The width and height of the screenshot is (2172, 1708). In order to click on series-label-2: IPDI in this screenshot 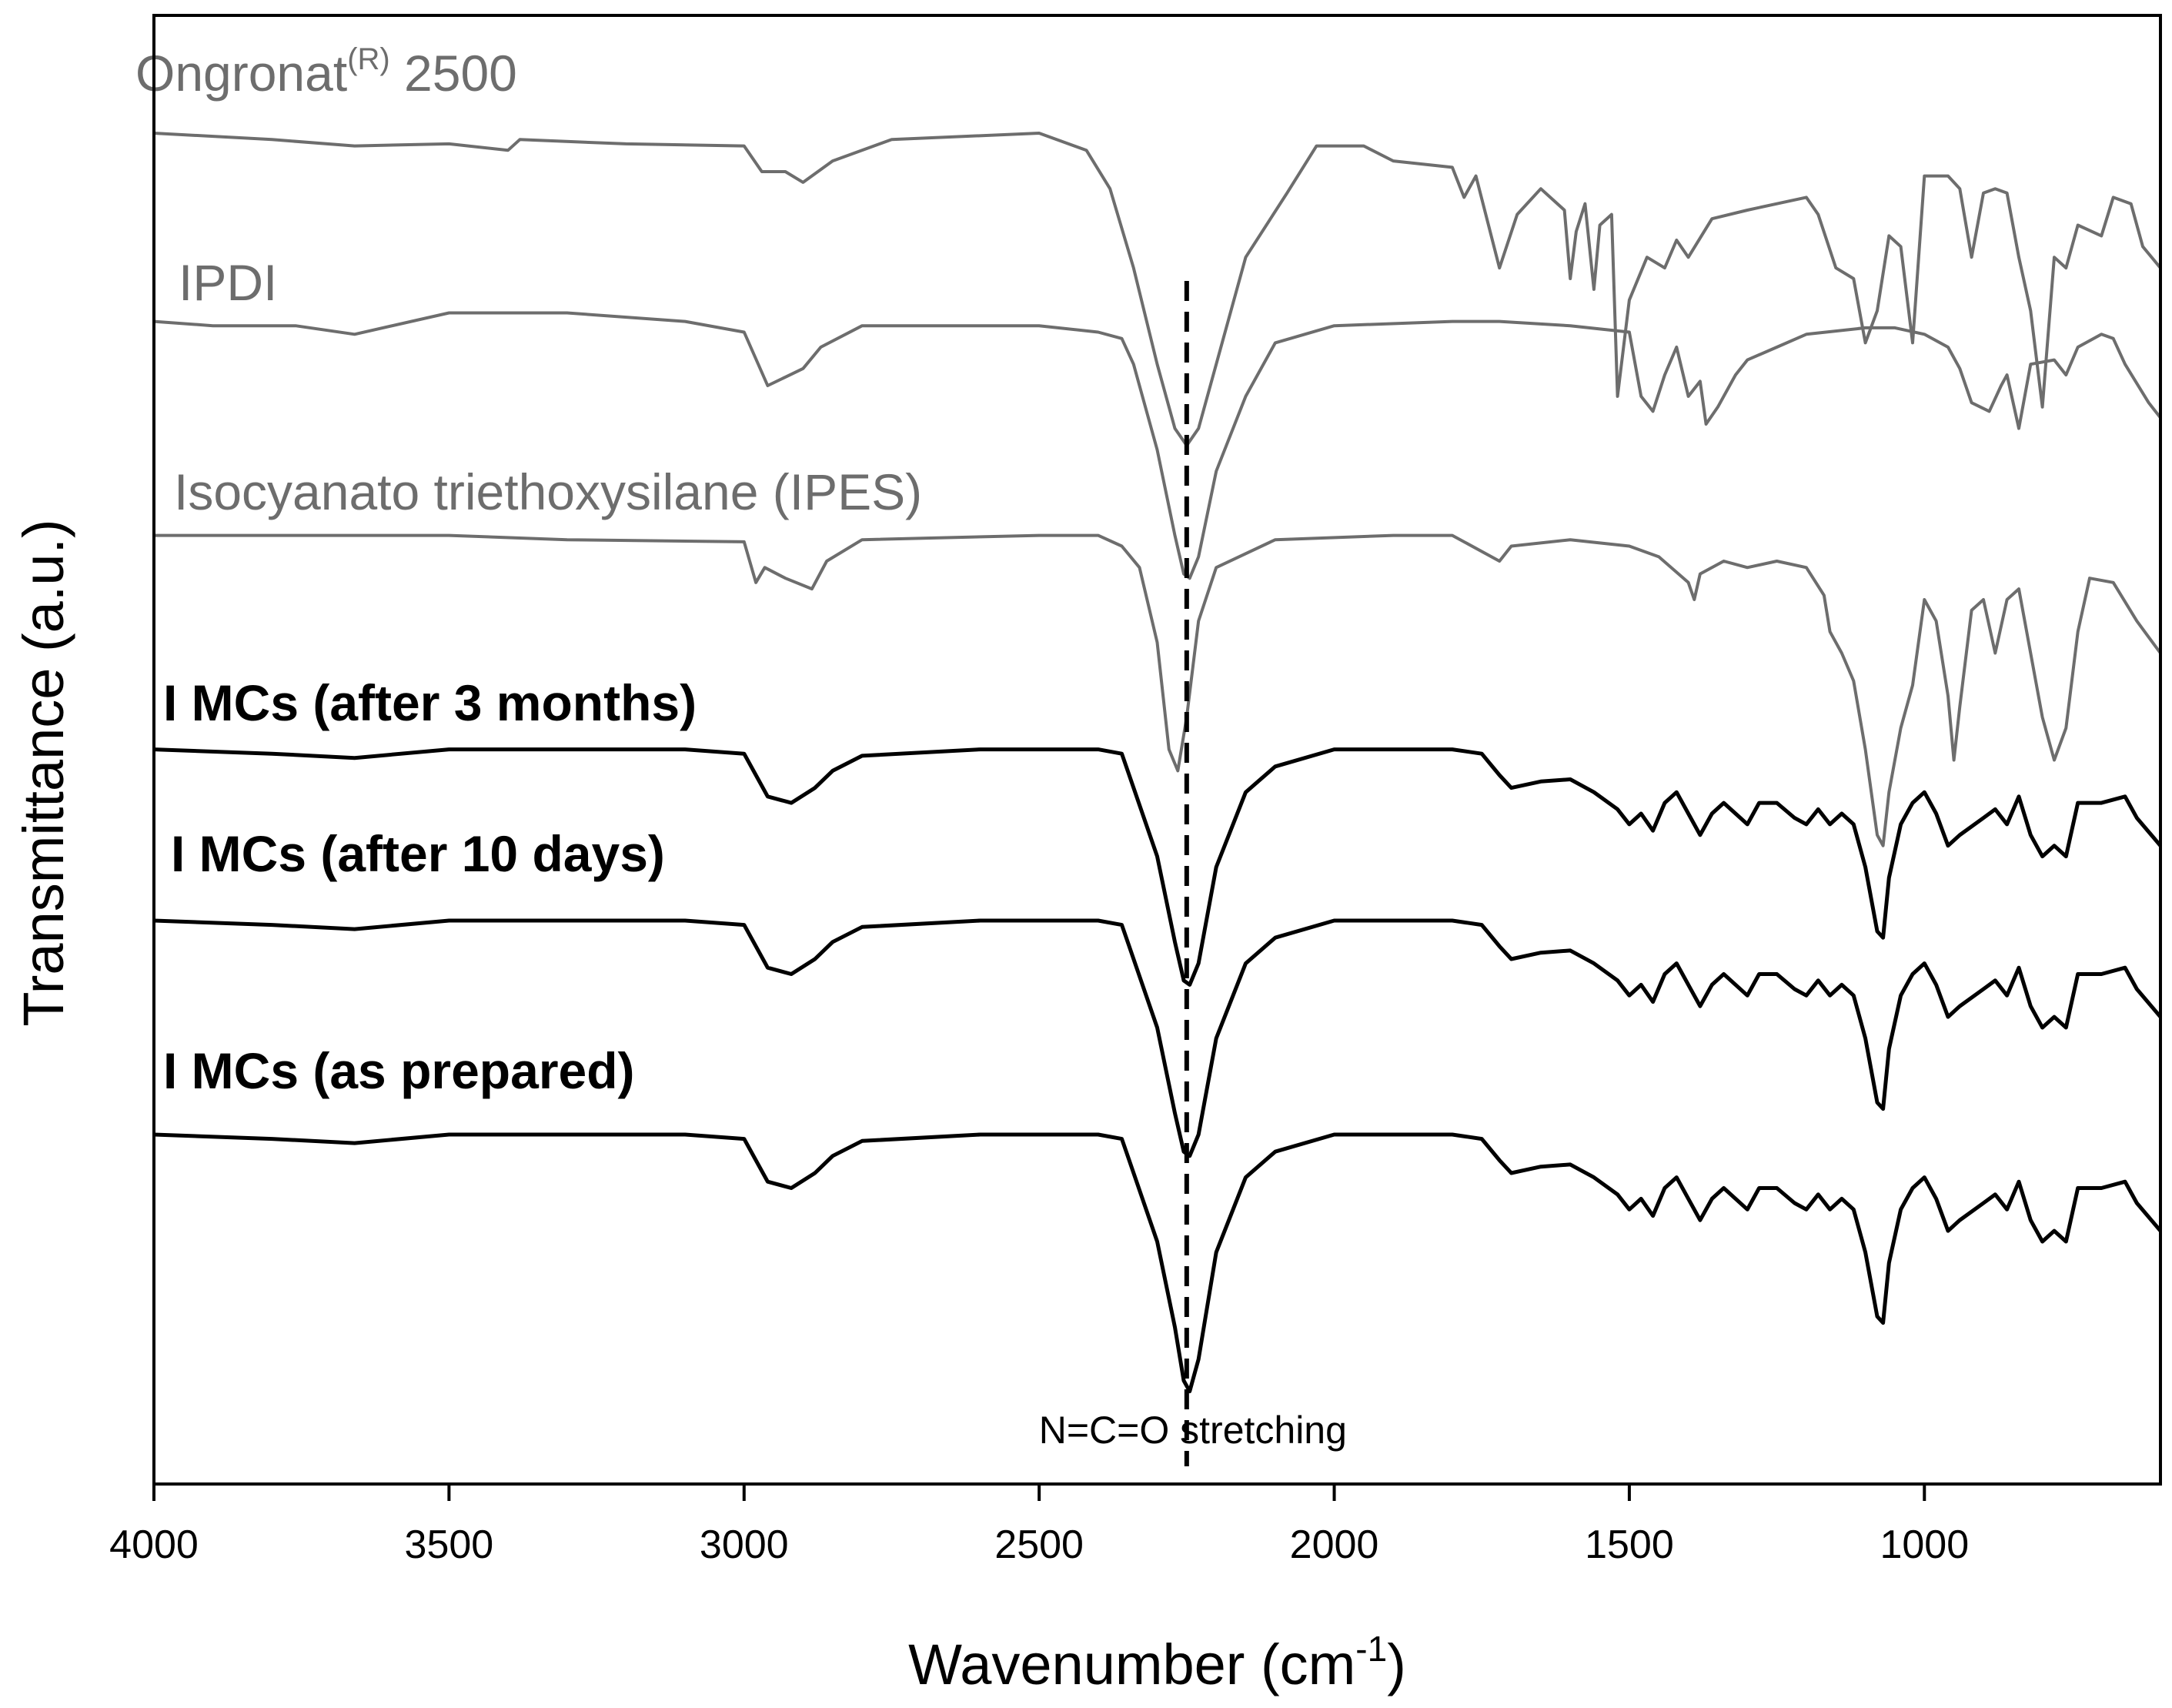, I will do `click(228, 282)`.